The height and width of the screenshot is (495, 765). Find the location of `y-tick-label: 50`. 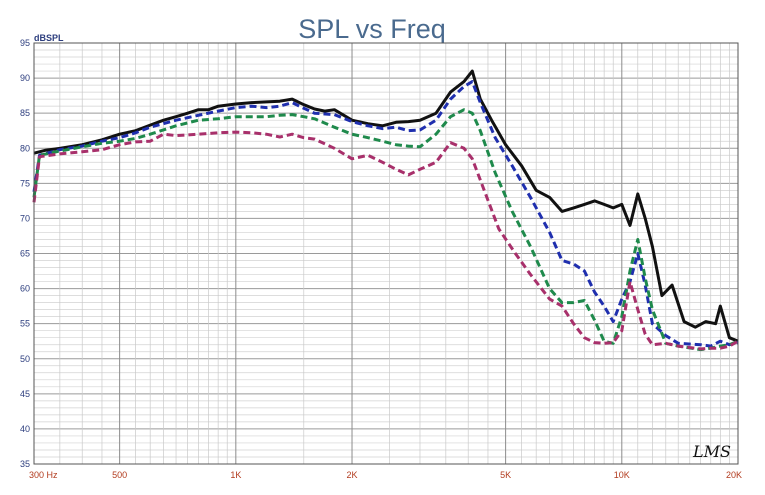

y-tick-label: 50 is located at coordinates (25, 359).